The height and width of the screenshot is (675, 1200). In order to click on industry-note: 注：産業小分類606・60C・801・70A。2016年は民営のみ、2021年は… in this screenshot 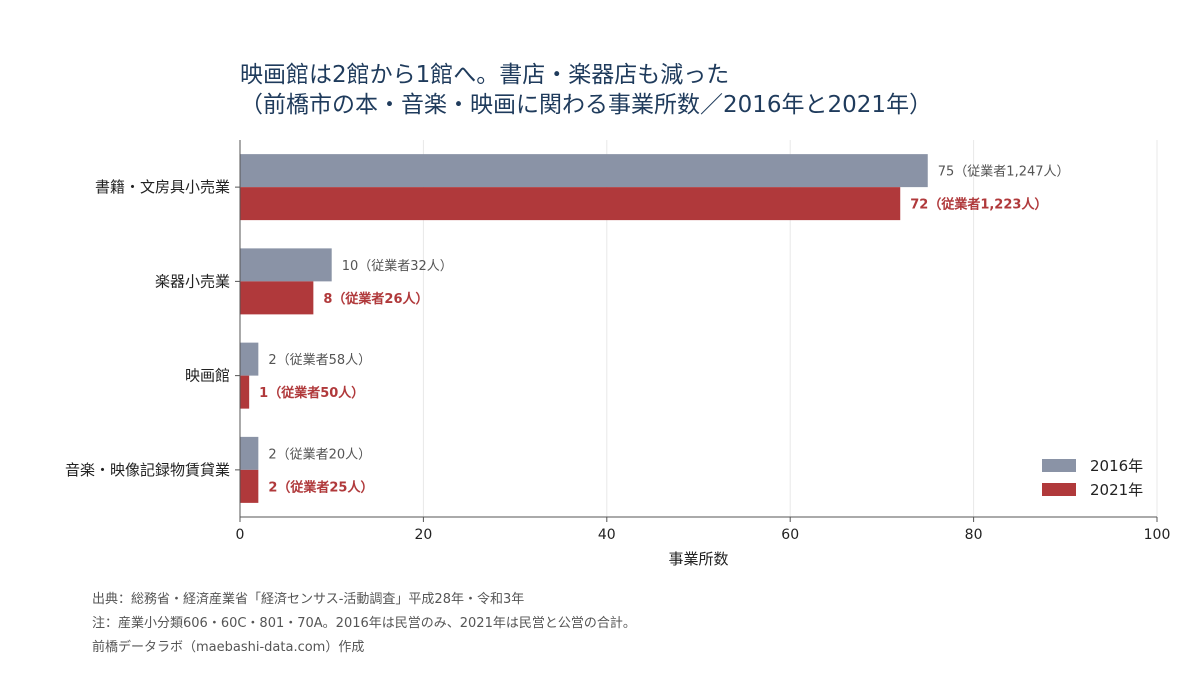, I will do `click(364, 623)`.